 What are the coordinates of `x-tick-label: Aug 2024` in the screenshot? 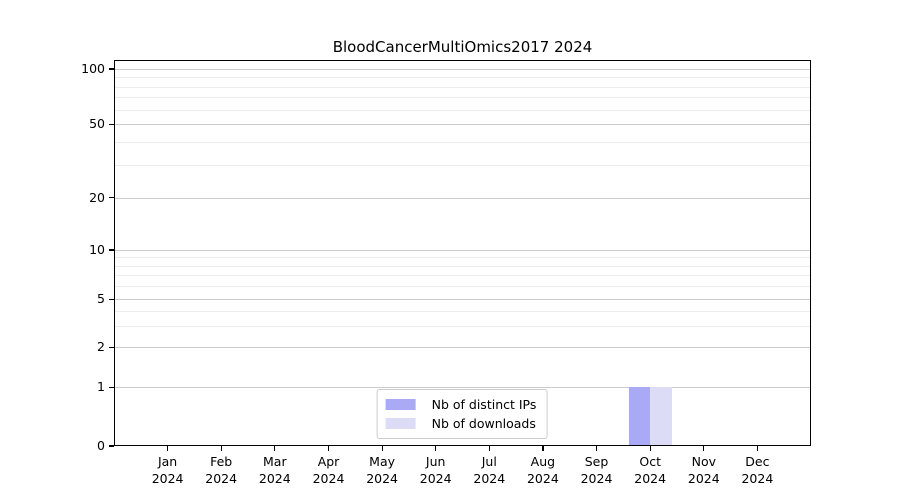 It's located at (543, 470).